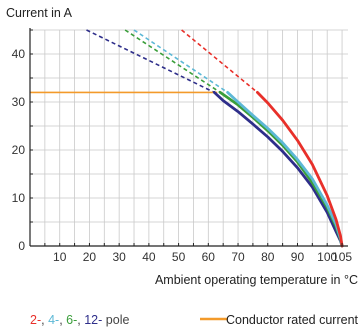 Image resolution: width=362 pixels, height=331 pixels. Describe the element at coordinates (19, 54) in the screenshot. I see `y-tick-label: 40` at that location.